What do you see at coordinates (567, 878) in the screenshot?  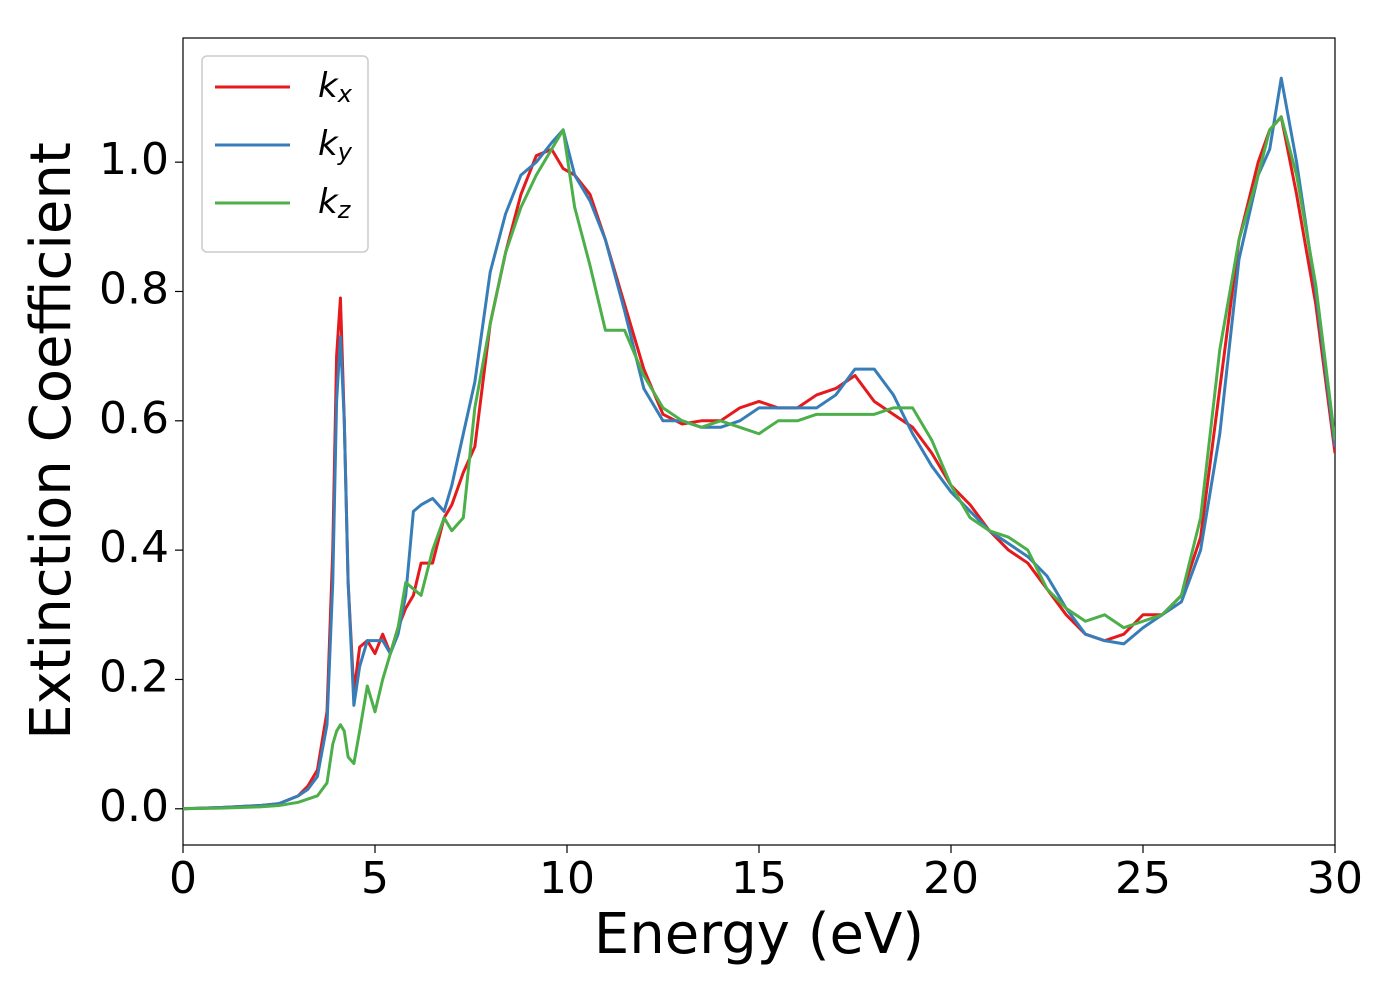 I see `x-tick-label: 10` at bounding box center [567, 878].